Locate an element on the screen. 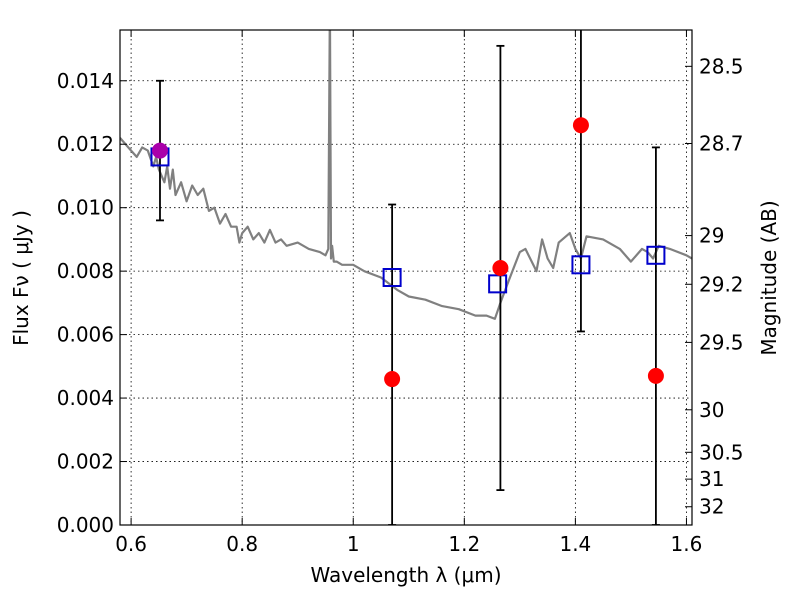 Image resolution: width=800 pixels, height=600 pixels. y-axis-label: Flux Fν ( μJy ) is located at coordinates (21, 278).